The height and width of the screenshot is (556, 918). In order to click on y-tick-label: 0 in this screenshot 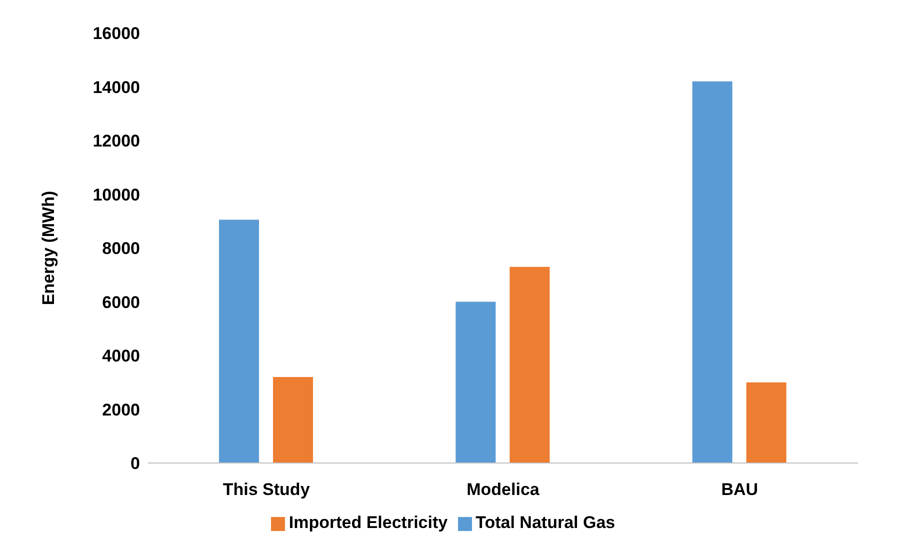, I will do `click(135, 464)`.